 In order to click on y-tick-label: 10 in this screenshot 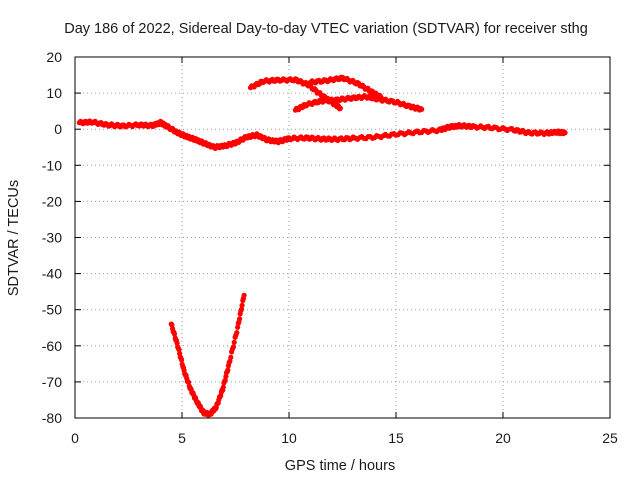, I will do `click(54, 93)`.